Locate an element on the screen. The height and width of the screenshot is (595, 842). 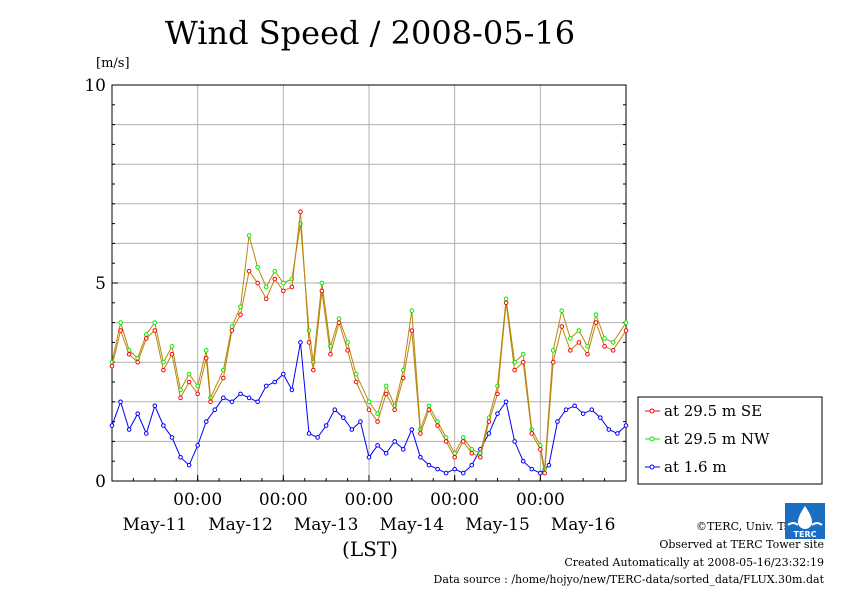
legend: at 29.5 m SE at 29.5 m NW at 1.6 m is located at coordinates (730, 440).